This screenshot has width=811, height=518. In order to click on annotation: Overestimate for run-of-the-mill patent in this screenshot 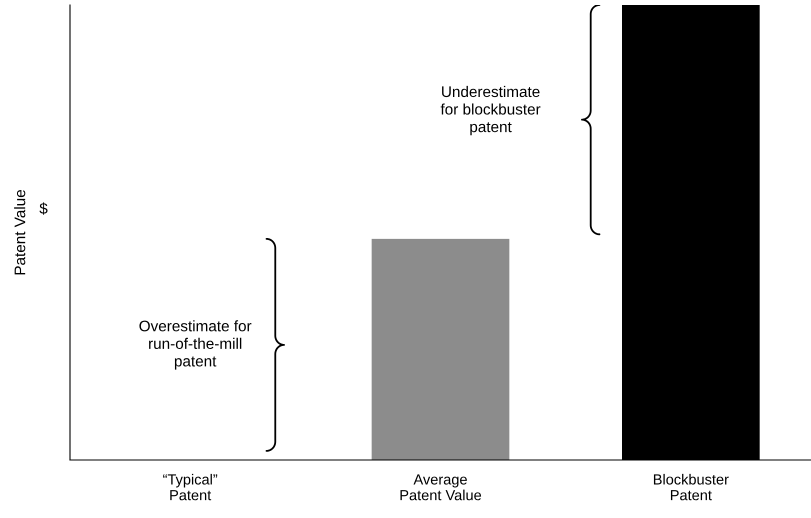, I will do `click(195, 345)`.